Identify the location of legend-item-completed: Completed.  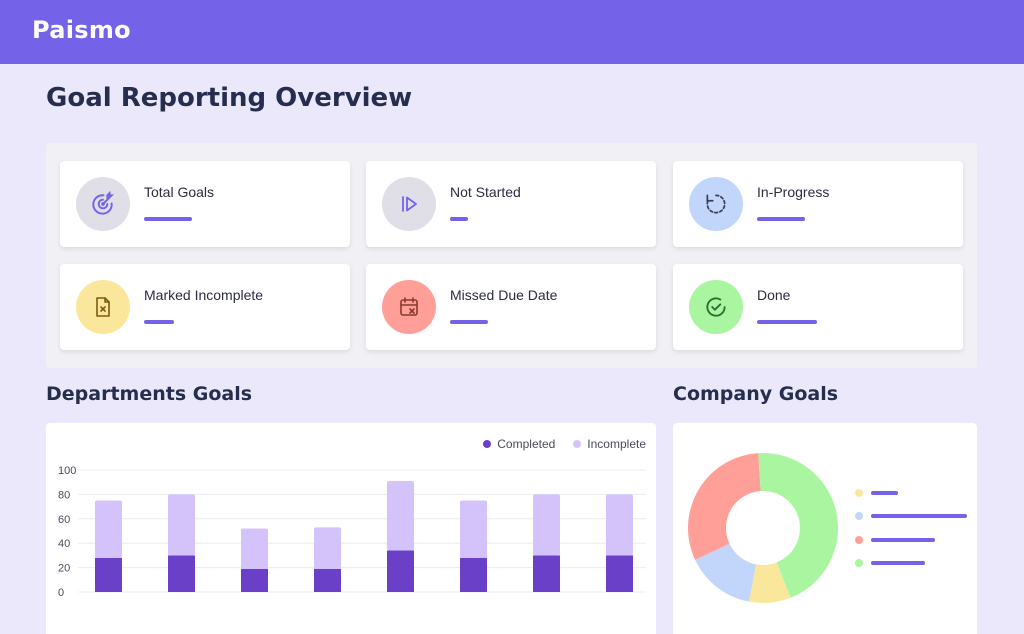
(519, 444).